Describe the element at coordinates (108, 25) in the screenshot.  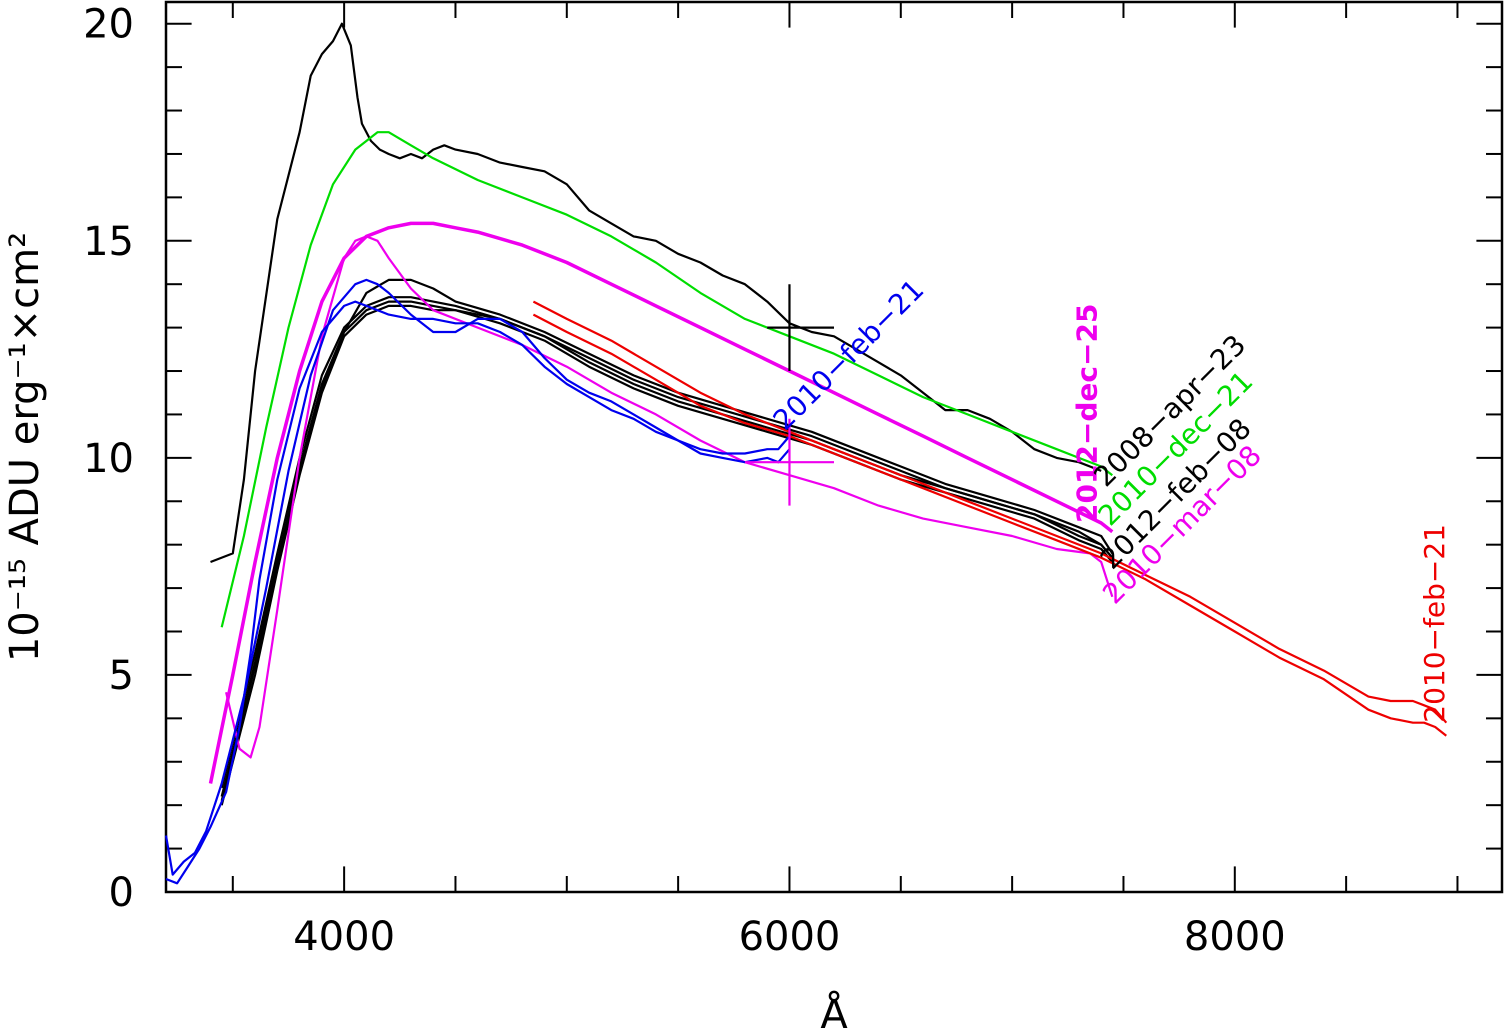
I see `y-tick-label: 20` at that location.